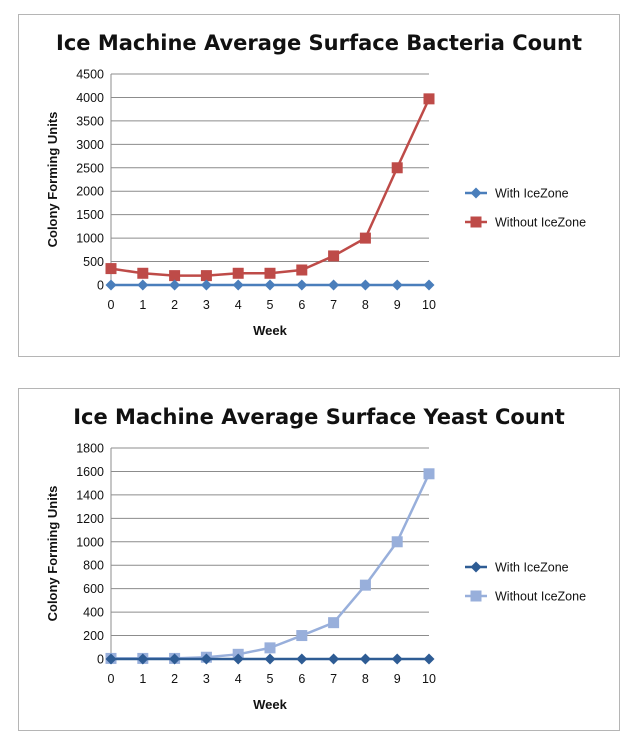 The width and height of the screenshot is (637, 747). Describe the element at coordinates (93, 566) in the screenshot. I see `y-tick-label: 800` at that location.